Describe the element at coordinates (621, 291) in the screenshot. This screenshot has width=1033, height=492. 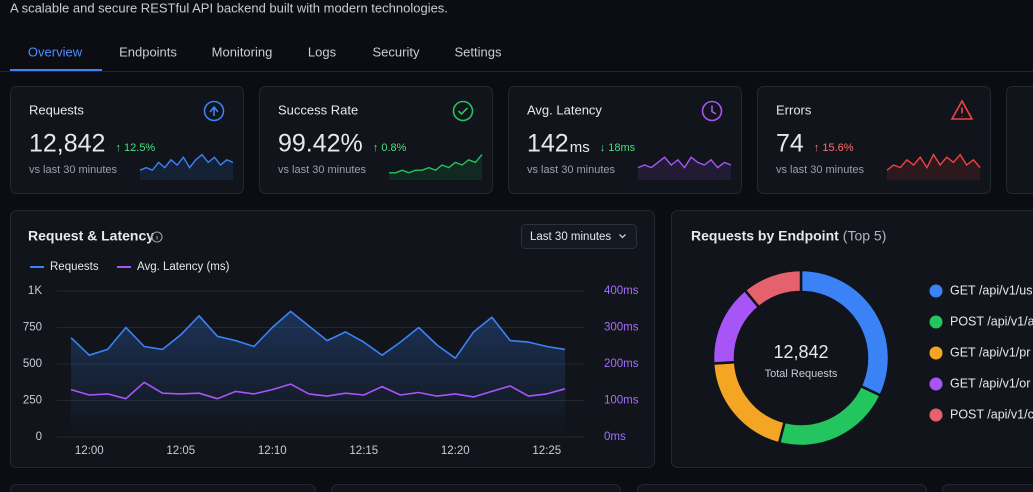
I see `y2-tick-label: 400ms` at that location.